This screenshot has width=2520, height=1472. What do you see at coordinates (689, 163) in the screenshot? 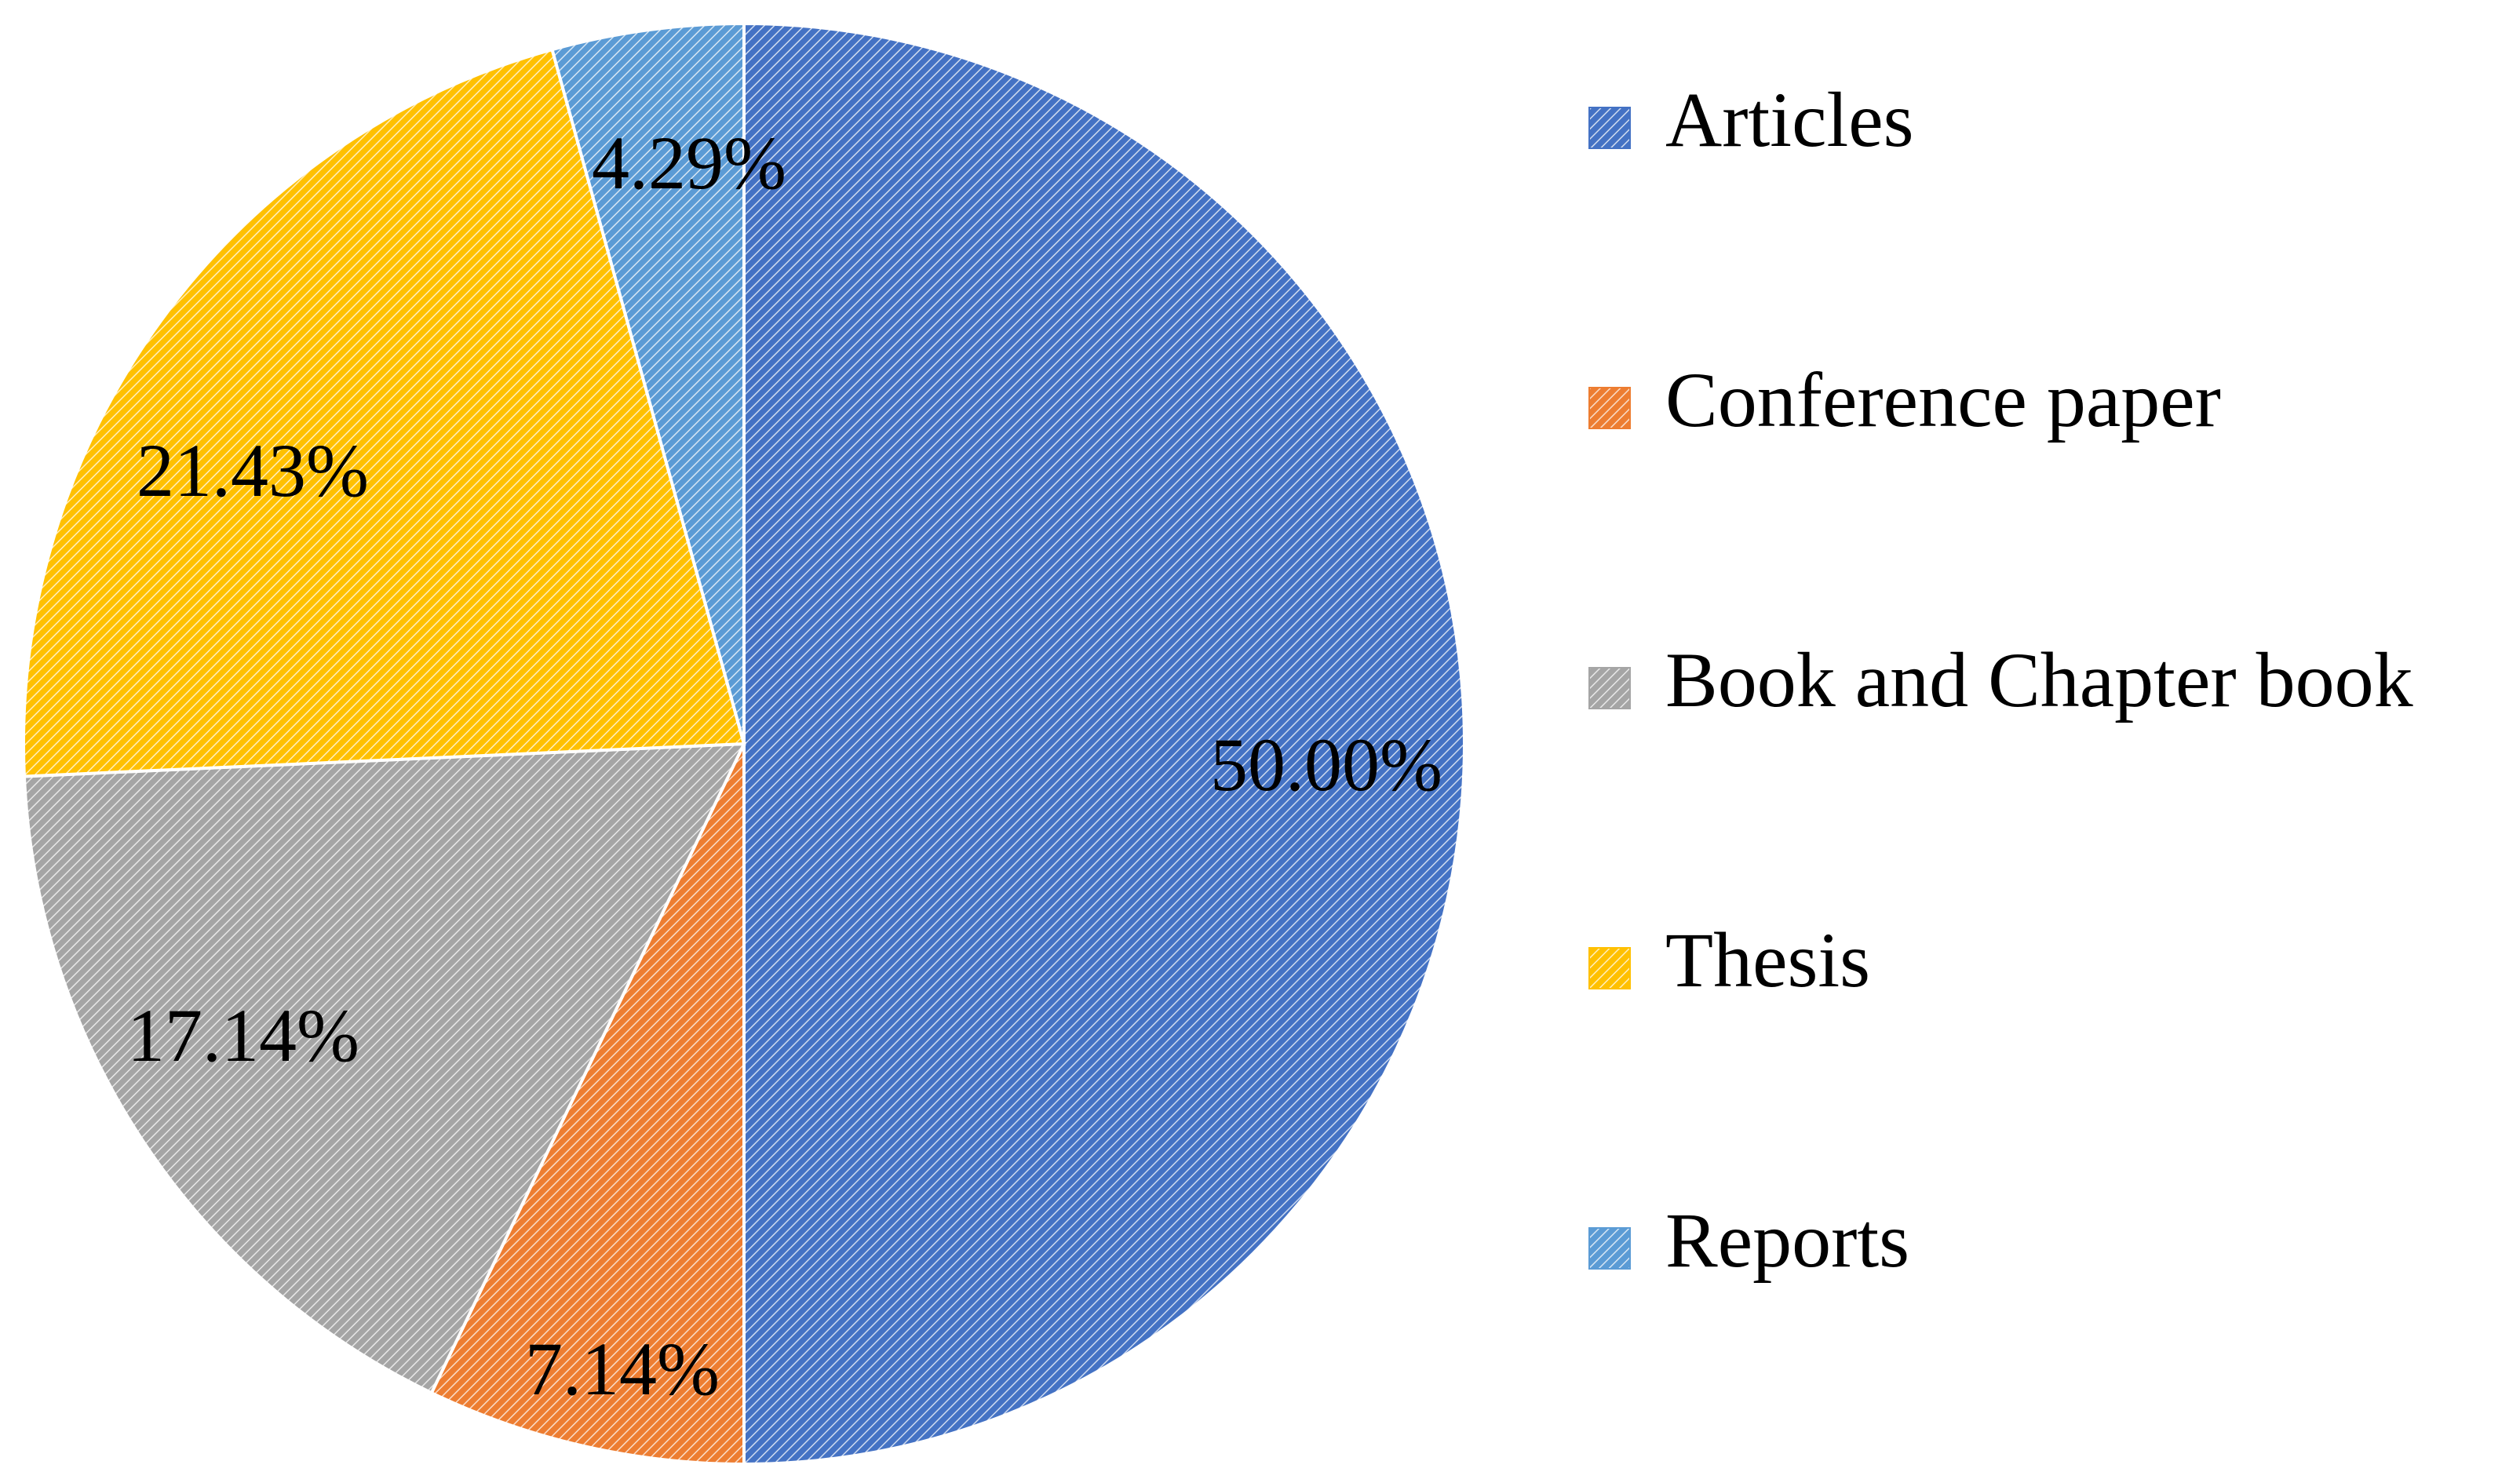
I see `data-label-reports: 4.29%` at bounding box center [689, 163].